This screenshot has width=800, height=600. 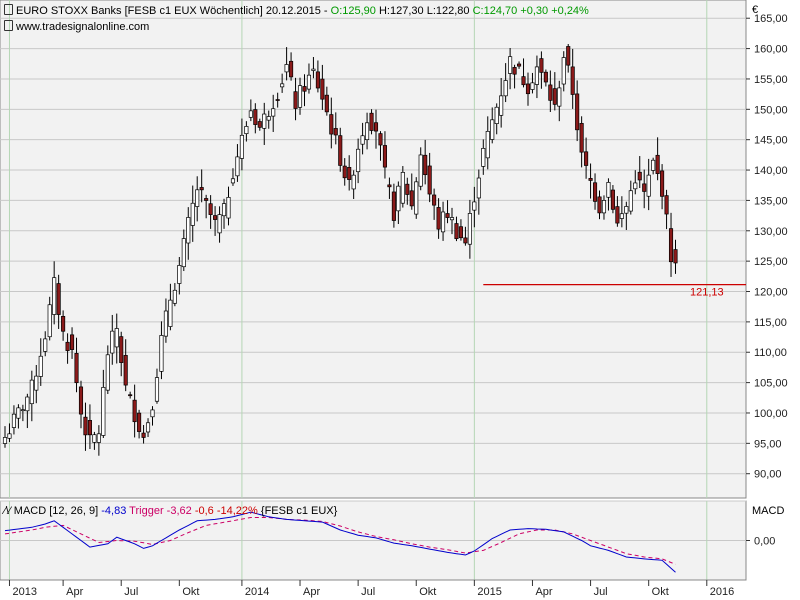 What do you see at coordinates (707, 293) in the screenshot?
I see `support-level-label: 121,13` at bounding box center [707, 293].